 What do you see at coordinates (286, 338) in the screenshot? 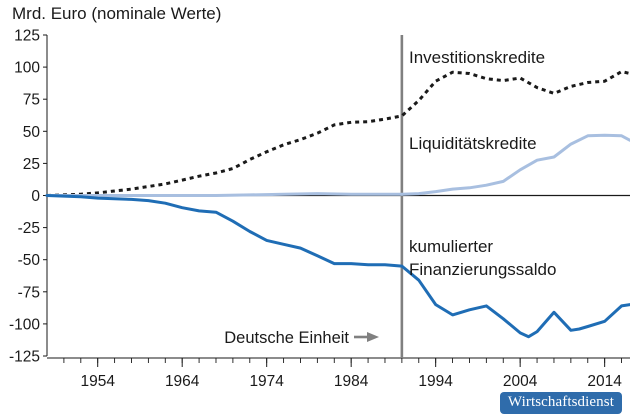
I see `annotation-label: Deutsche Einheit` at bounding box center [286, 338].